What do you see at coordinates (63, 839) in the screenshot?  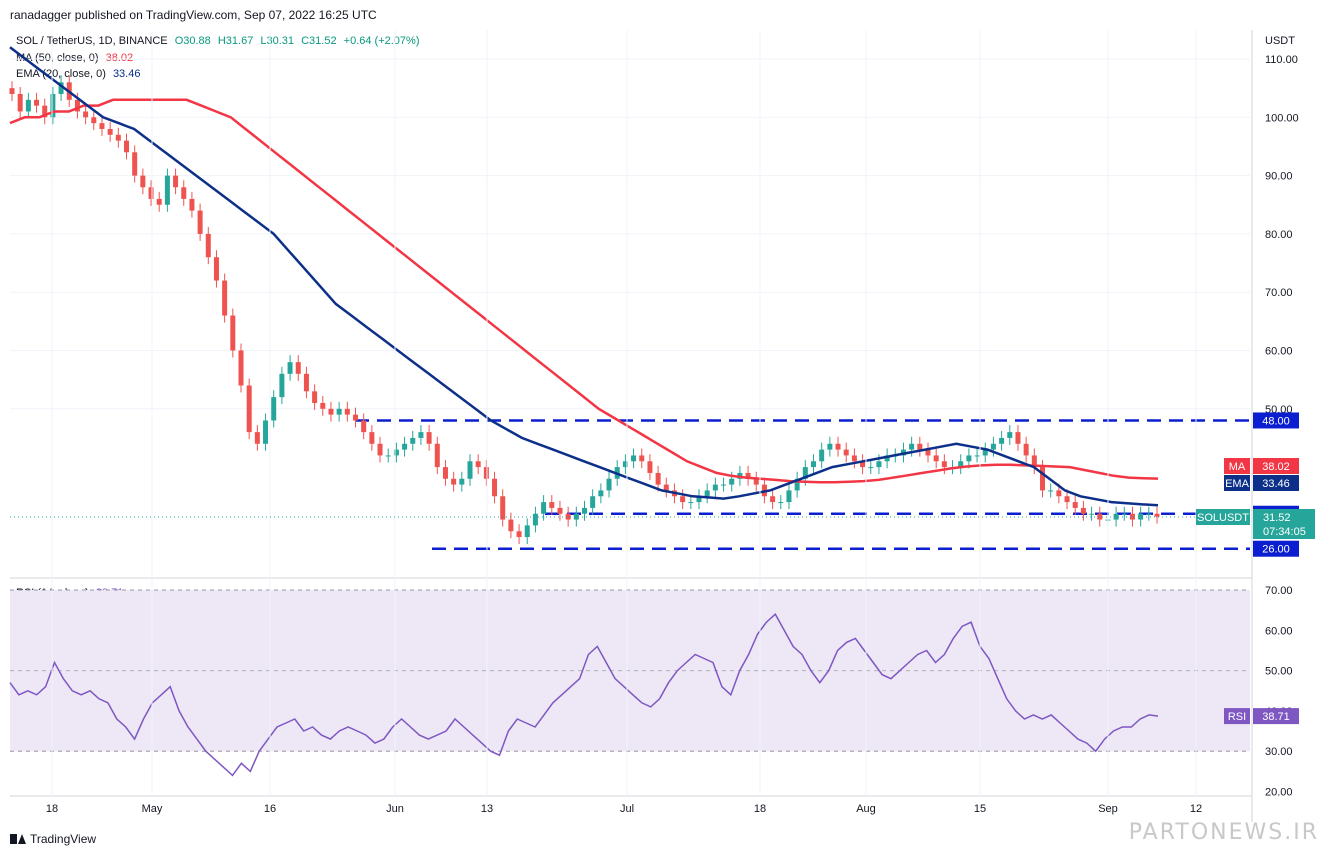 I see `tradingview-brand-label: TradingView` at bounding box center [63, 839].